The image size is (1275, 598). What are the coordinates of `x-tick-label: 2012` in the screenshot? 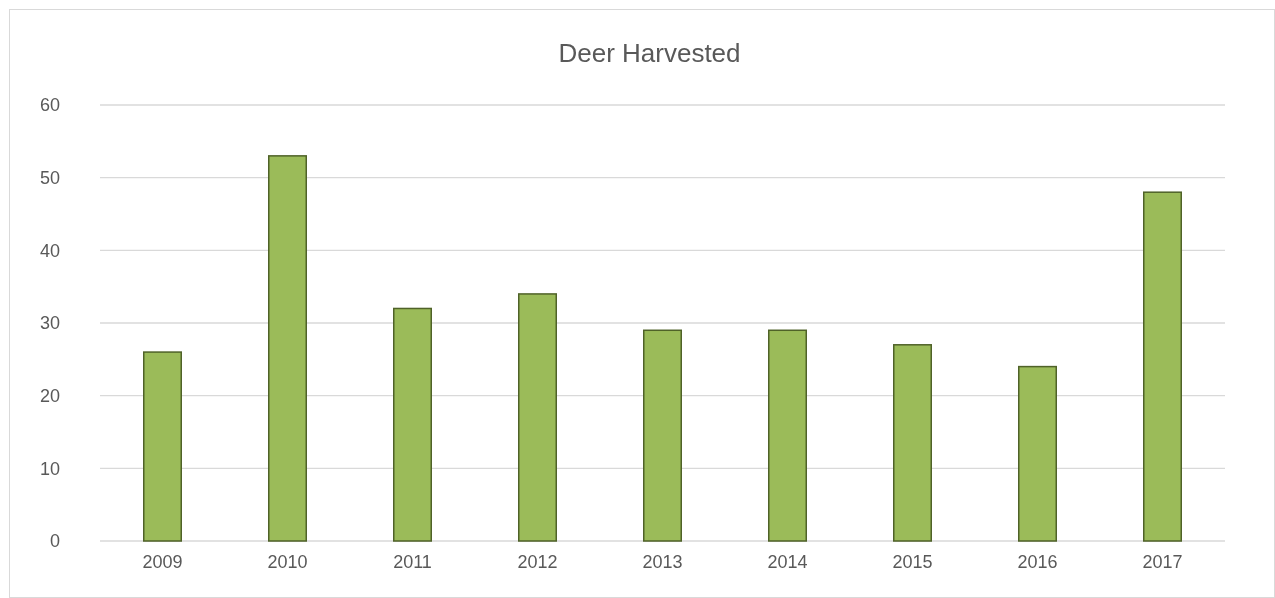 It's located at (537, 561).